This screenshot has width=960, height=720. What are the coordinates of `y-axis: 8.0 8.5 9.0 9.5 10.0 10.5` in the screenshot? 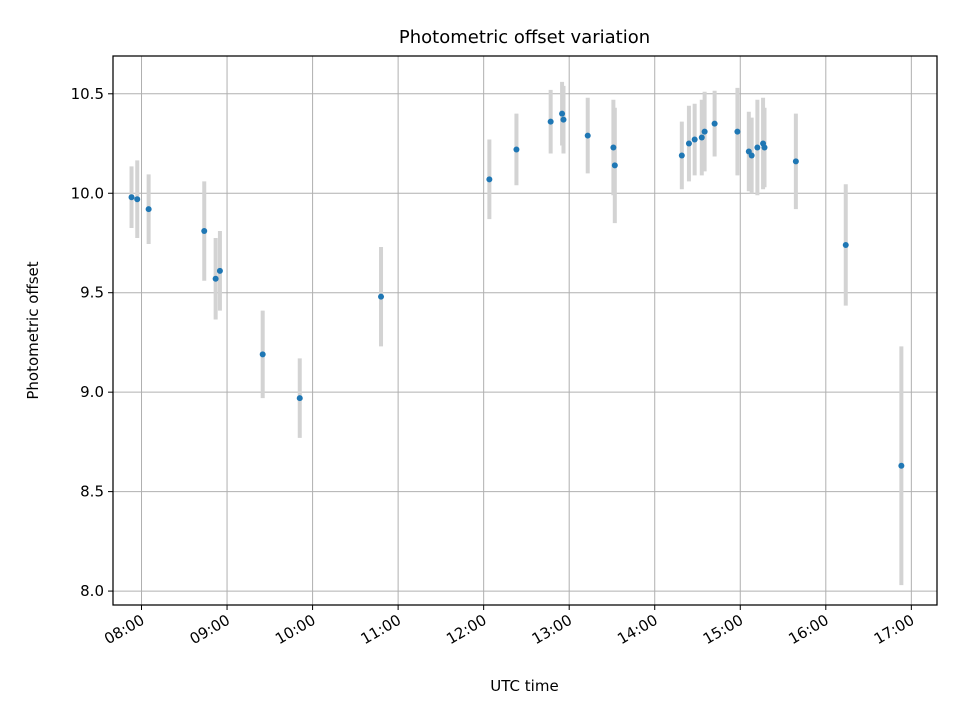 It's located at (92, 342).